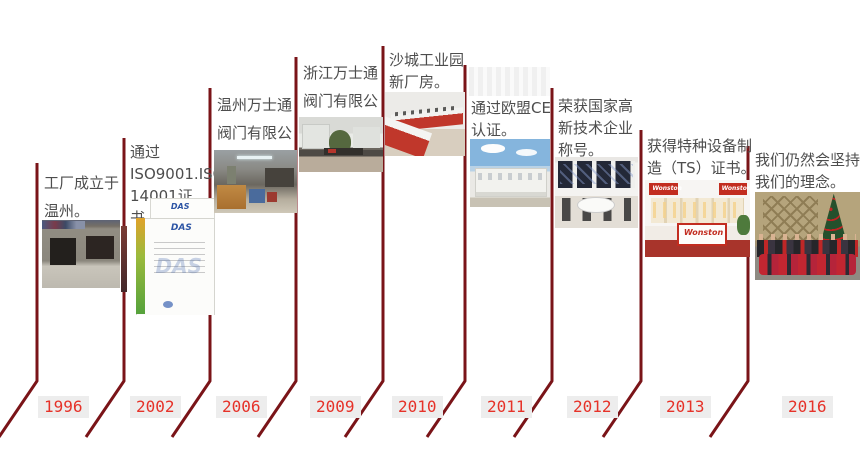 The image size is (860, 460). What do you see at coordinates (596, 128) in the screenshot?
I see `milestone-text-line: 新技术企业` at bounding box center [596, 128].